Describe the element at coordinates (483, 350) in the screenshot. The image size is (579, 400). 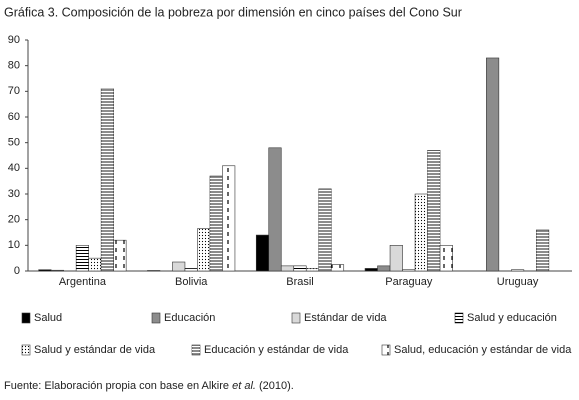
I see `legend-label: Salud, educación y estándar de vida` at that location.